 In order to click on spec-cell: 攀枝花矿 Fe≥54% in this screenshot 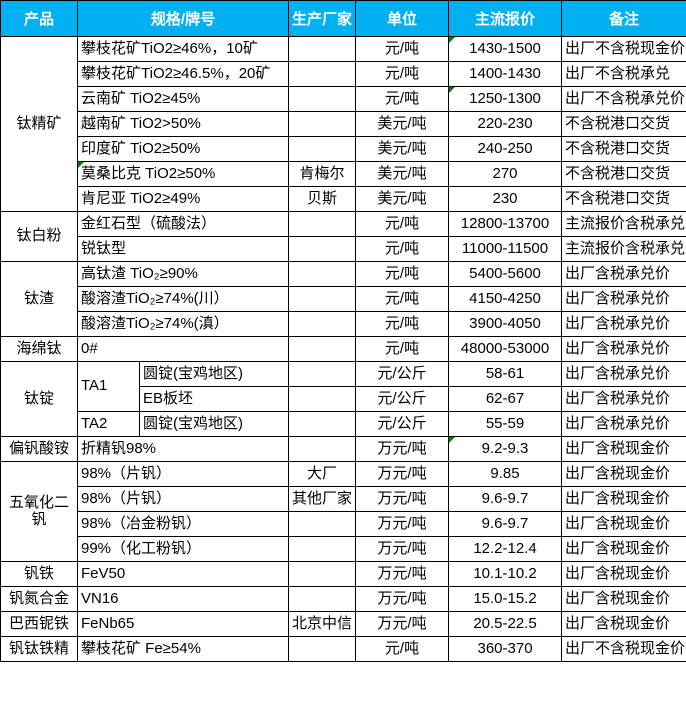, I will do `click(183, 649)`.